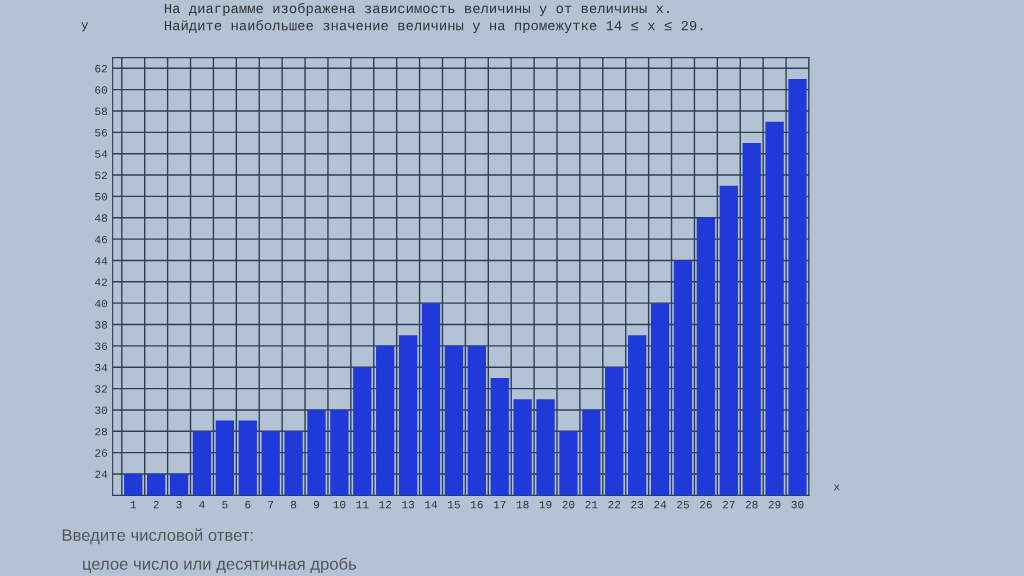  What do you see at coordinates (476, 504) in the screenshot?
I see `x-tick-label: 16` at bounding box center [476, 504].